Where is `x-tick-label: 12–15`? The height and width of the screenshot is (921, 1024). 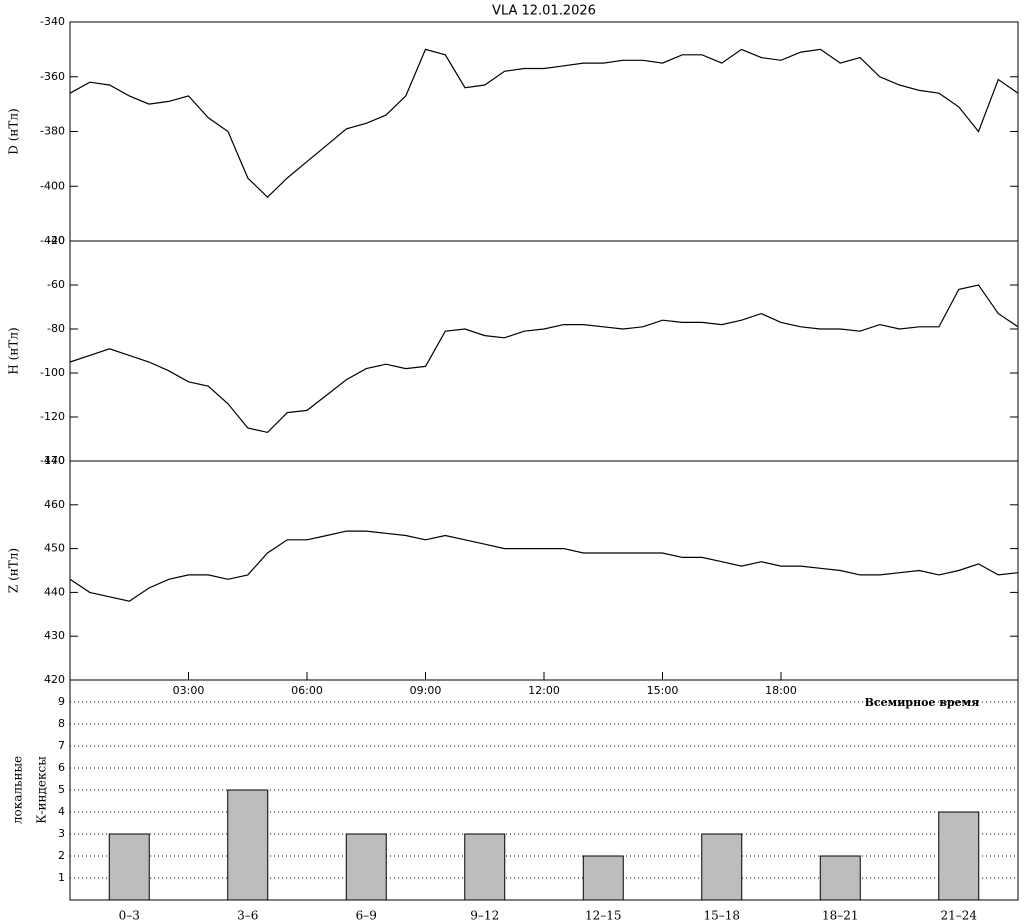 x-tick-label: 12–15 is located at coordinates (603, 915).